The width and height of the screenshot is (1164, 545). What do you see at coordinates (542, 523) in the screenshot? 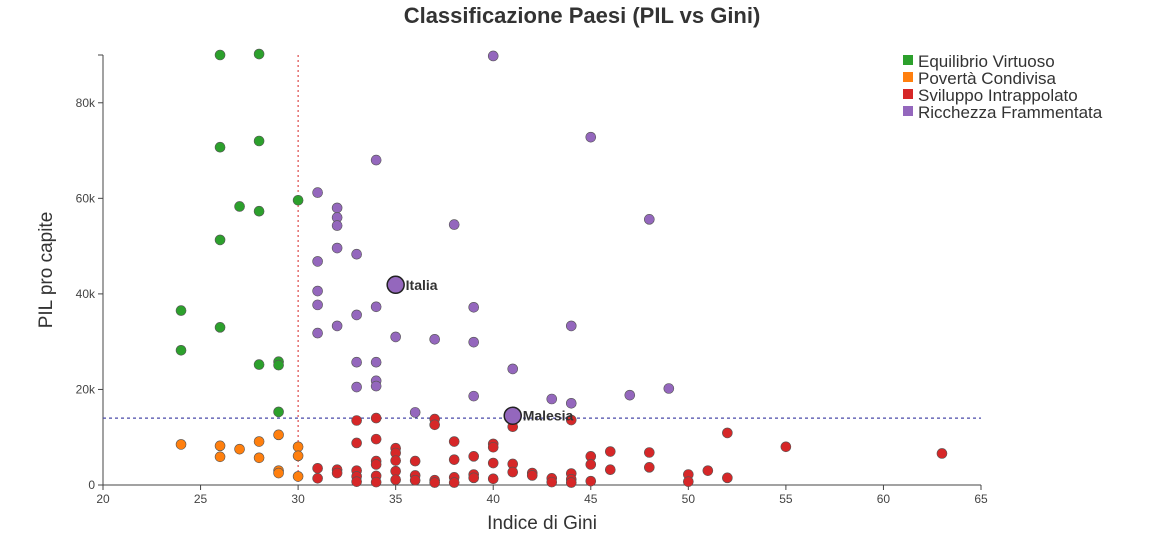
I see `x-axis-title: Indice di Gini` at bounding box center [542, 523].